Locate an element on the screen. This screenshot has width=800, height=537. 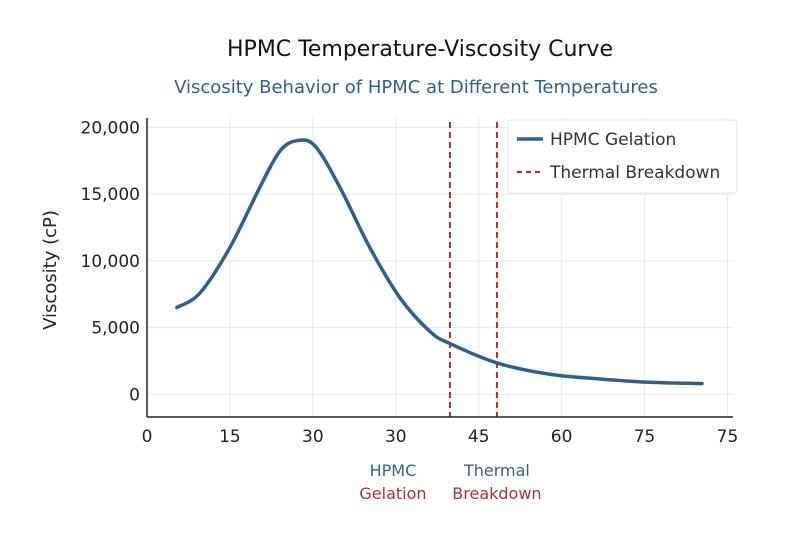
annotation-line2: Breakdown is located at coordinates (496, 493).